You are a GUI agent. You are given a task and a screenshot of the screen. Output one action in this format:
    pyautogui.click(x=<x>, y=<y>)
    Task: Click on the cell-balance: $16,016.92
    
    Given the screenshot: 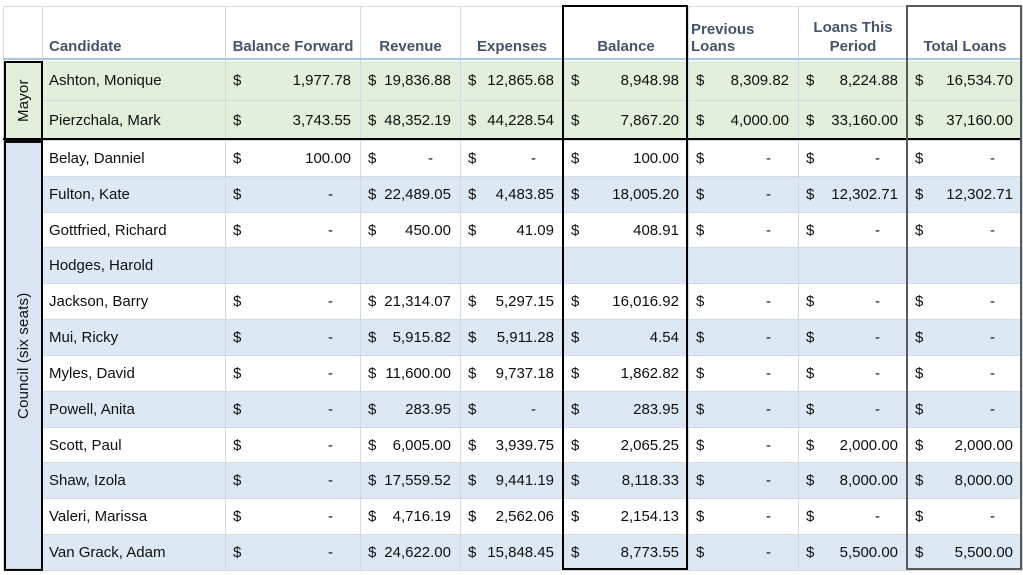 What is the action you would take?
    pyautogui.click(x=626, y=302)
    